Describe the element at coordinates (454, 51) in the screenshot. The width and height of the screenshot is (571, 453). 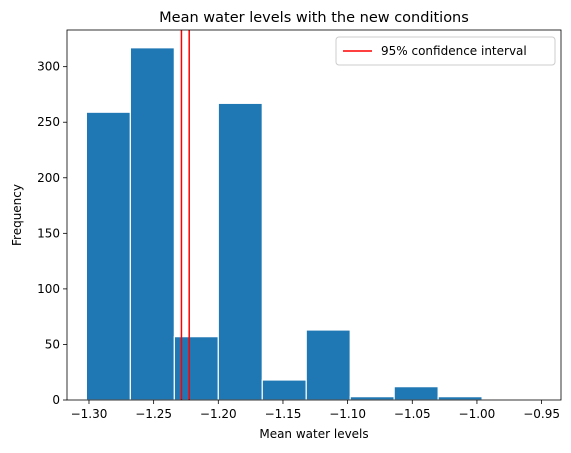
I see `legend-label: 95% confidence interval` at that location.